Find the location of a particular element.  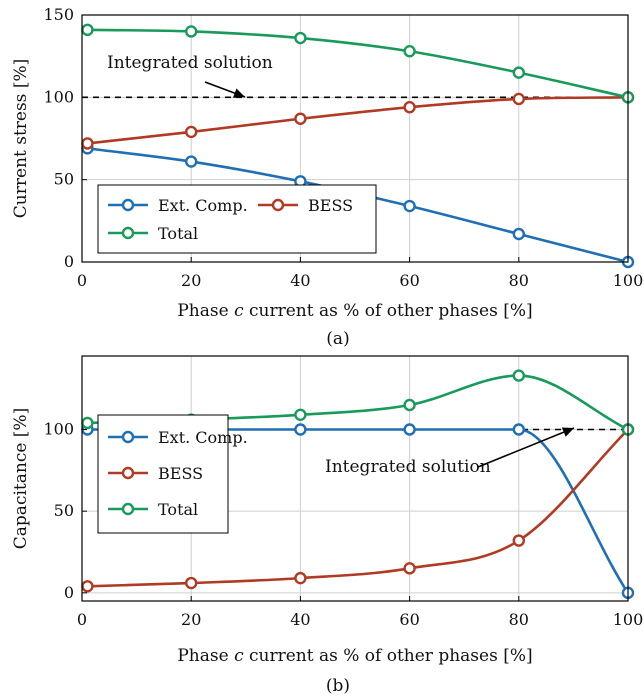

panel-caption: (b) is located at coordinates (338, 686).